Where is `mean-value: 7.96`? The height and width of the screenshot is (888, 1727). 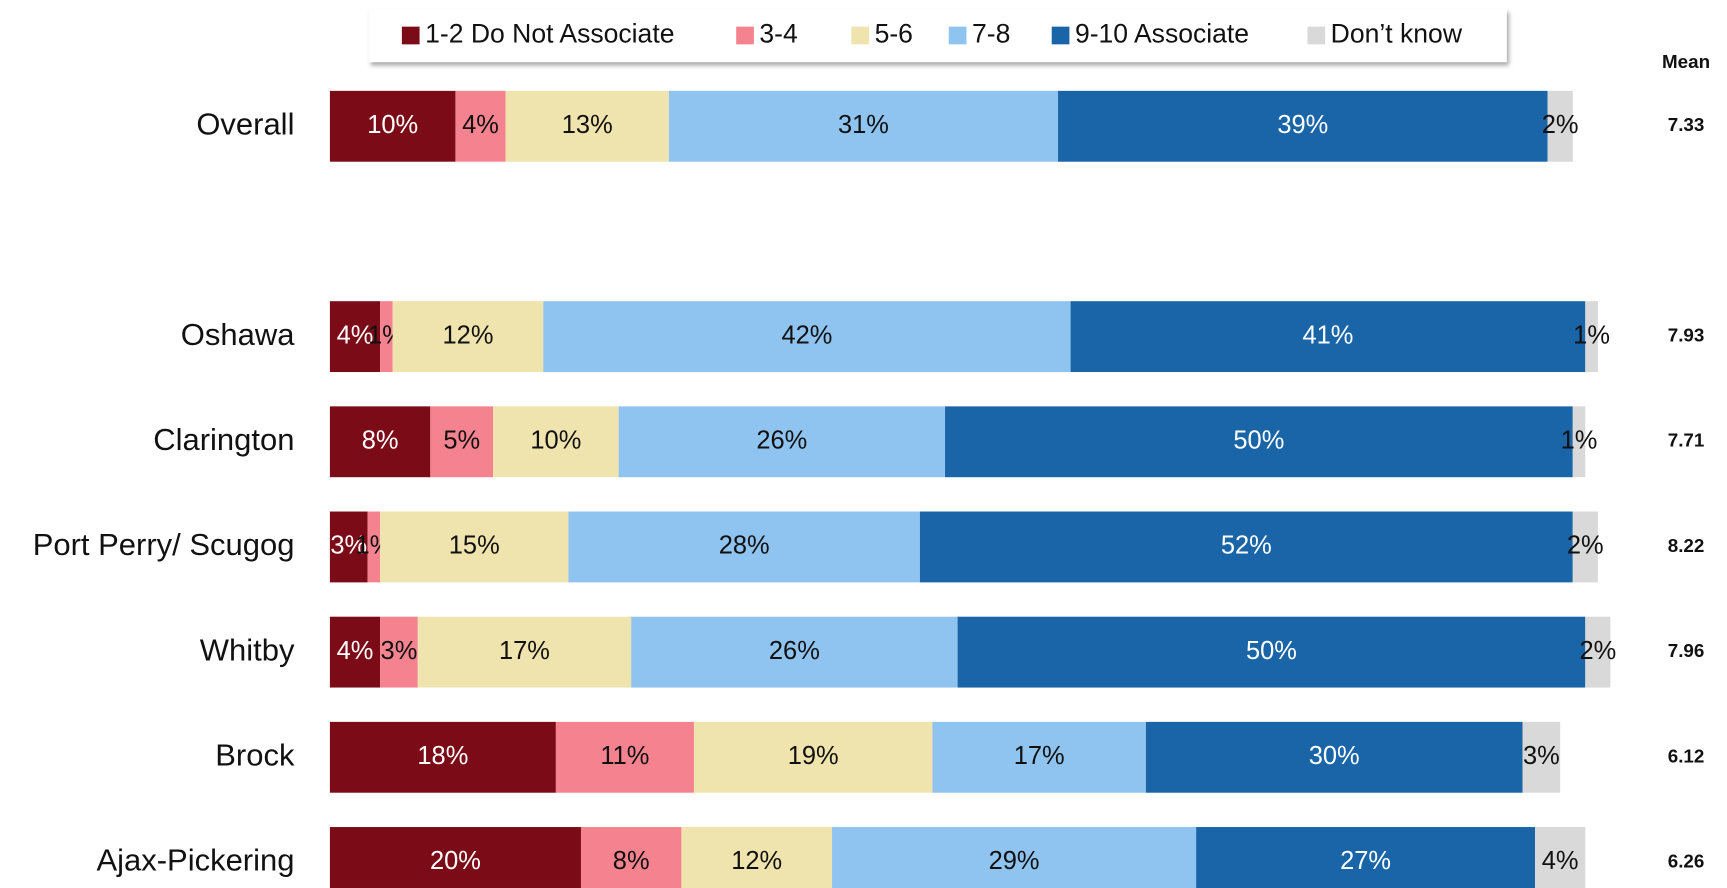 mean-value: 7.96 is located at coordinates (1686, 650).